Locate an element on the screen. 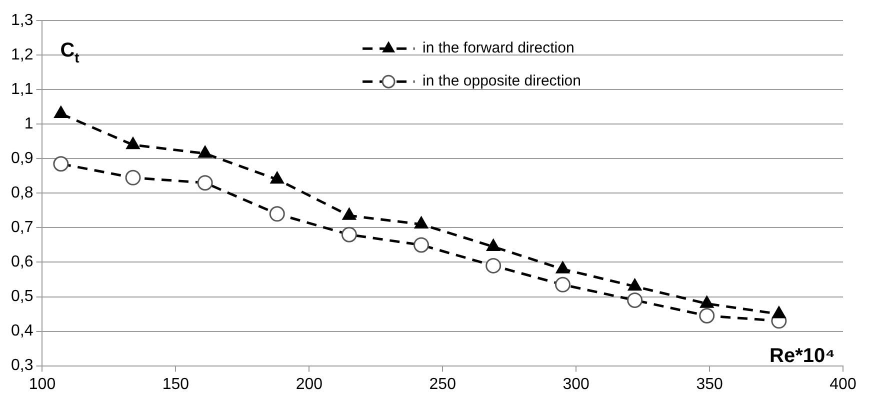  legend-label: in the opposite direction is located at coordinates (501, 81).